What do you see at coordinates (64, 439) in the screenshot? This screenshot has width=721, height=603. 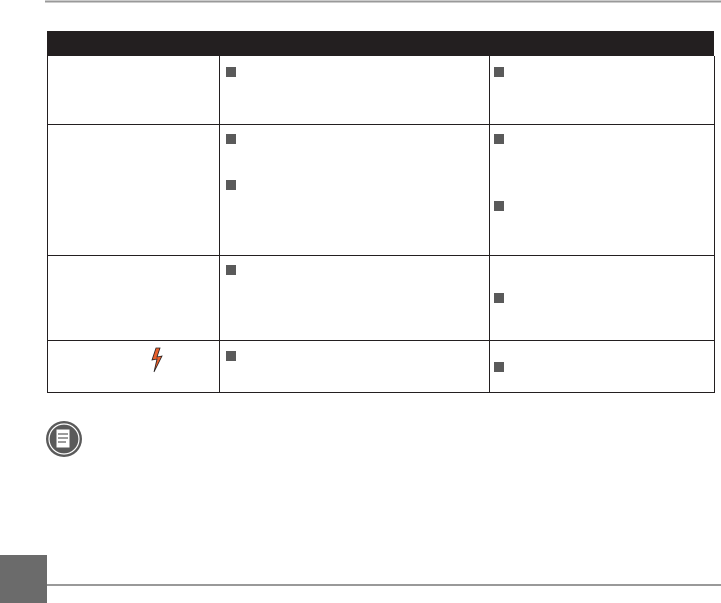 I see `note-icon` at bounding box center [64, 439].